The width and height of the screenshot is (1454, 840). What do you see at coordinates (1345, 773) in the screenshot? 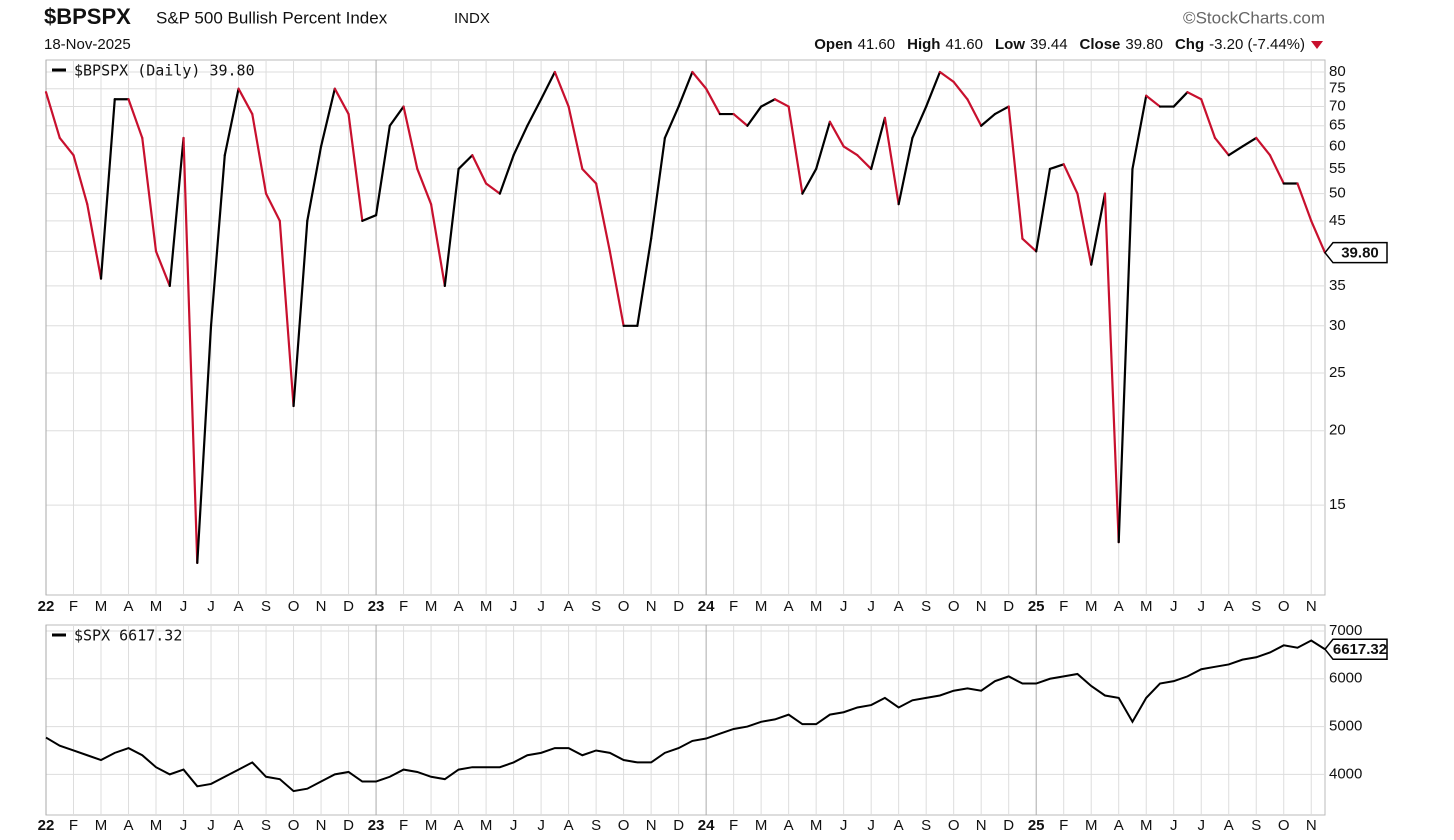
I see `y-tick-label: 4000` at bounding box center [1345, 773].